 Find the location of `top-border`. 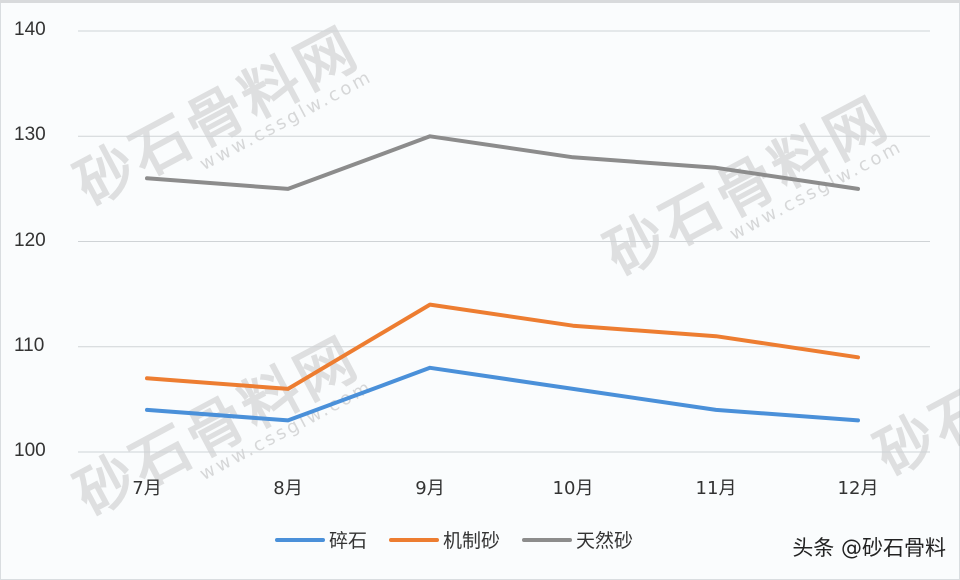

top-border is located at coordinates (480, 1).